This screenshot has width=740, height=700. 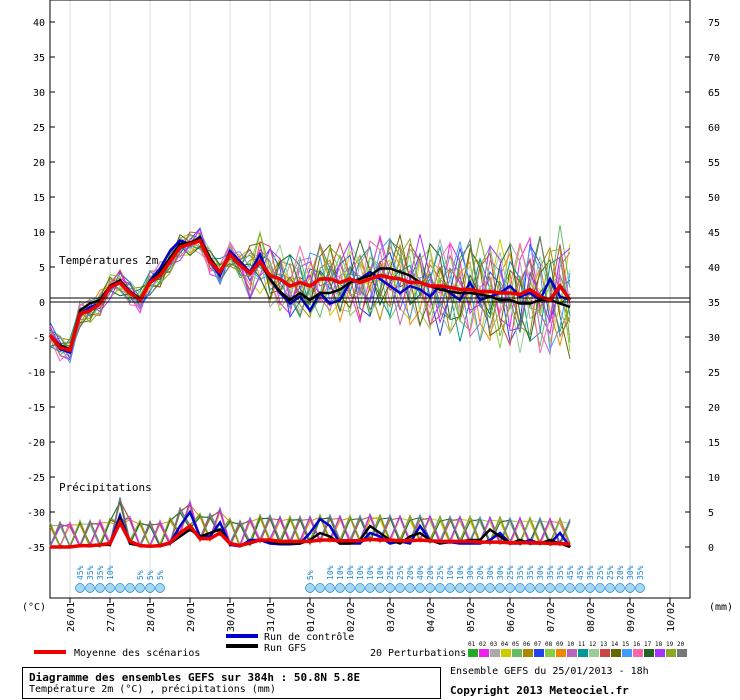 What do you see at coordinates (310, 533) in the screenshot?
I see `series-precip-line` at bounding box center [310, 533].